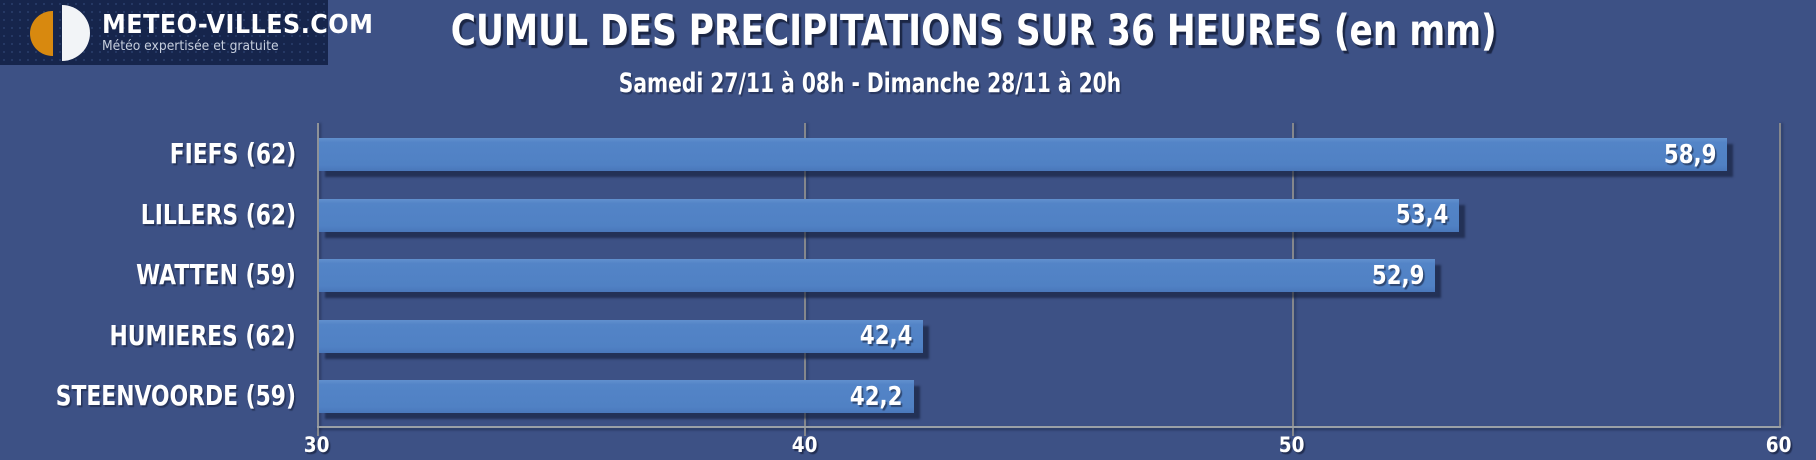  Describe the element at coordinates (232, 153) in the screenshot. I see `category-label-text: FIEFS (62)` at that location.